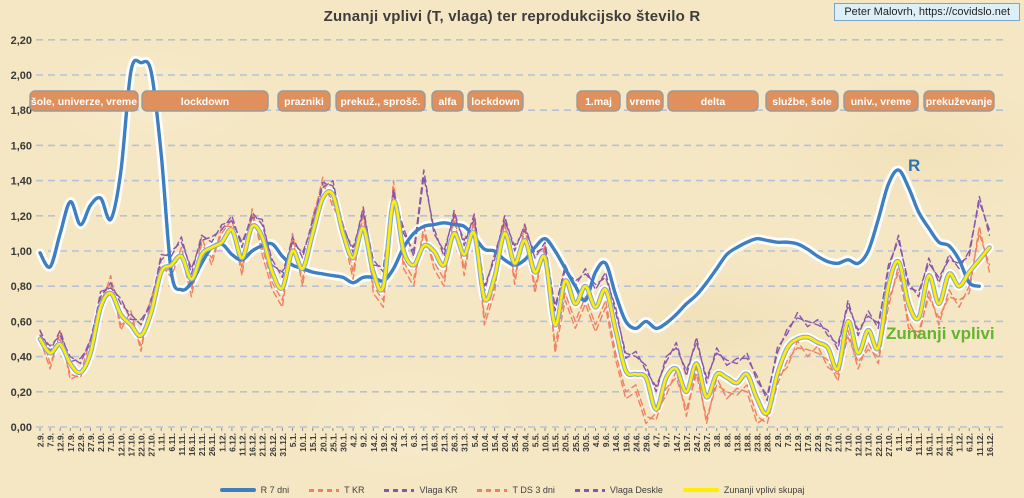 The image size is (1024, 498). Describe the element at coordinates (556, 442) in the screenshot. I see `x-tick-label: 15.5.` at that location.